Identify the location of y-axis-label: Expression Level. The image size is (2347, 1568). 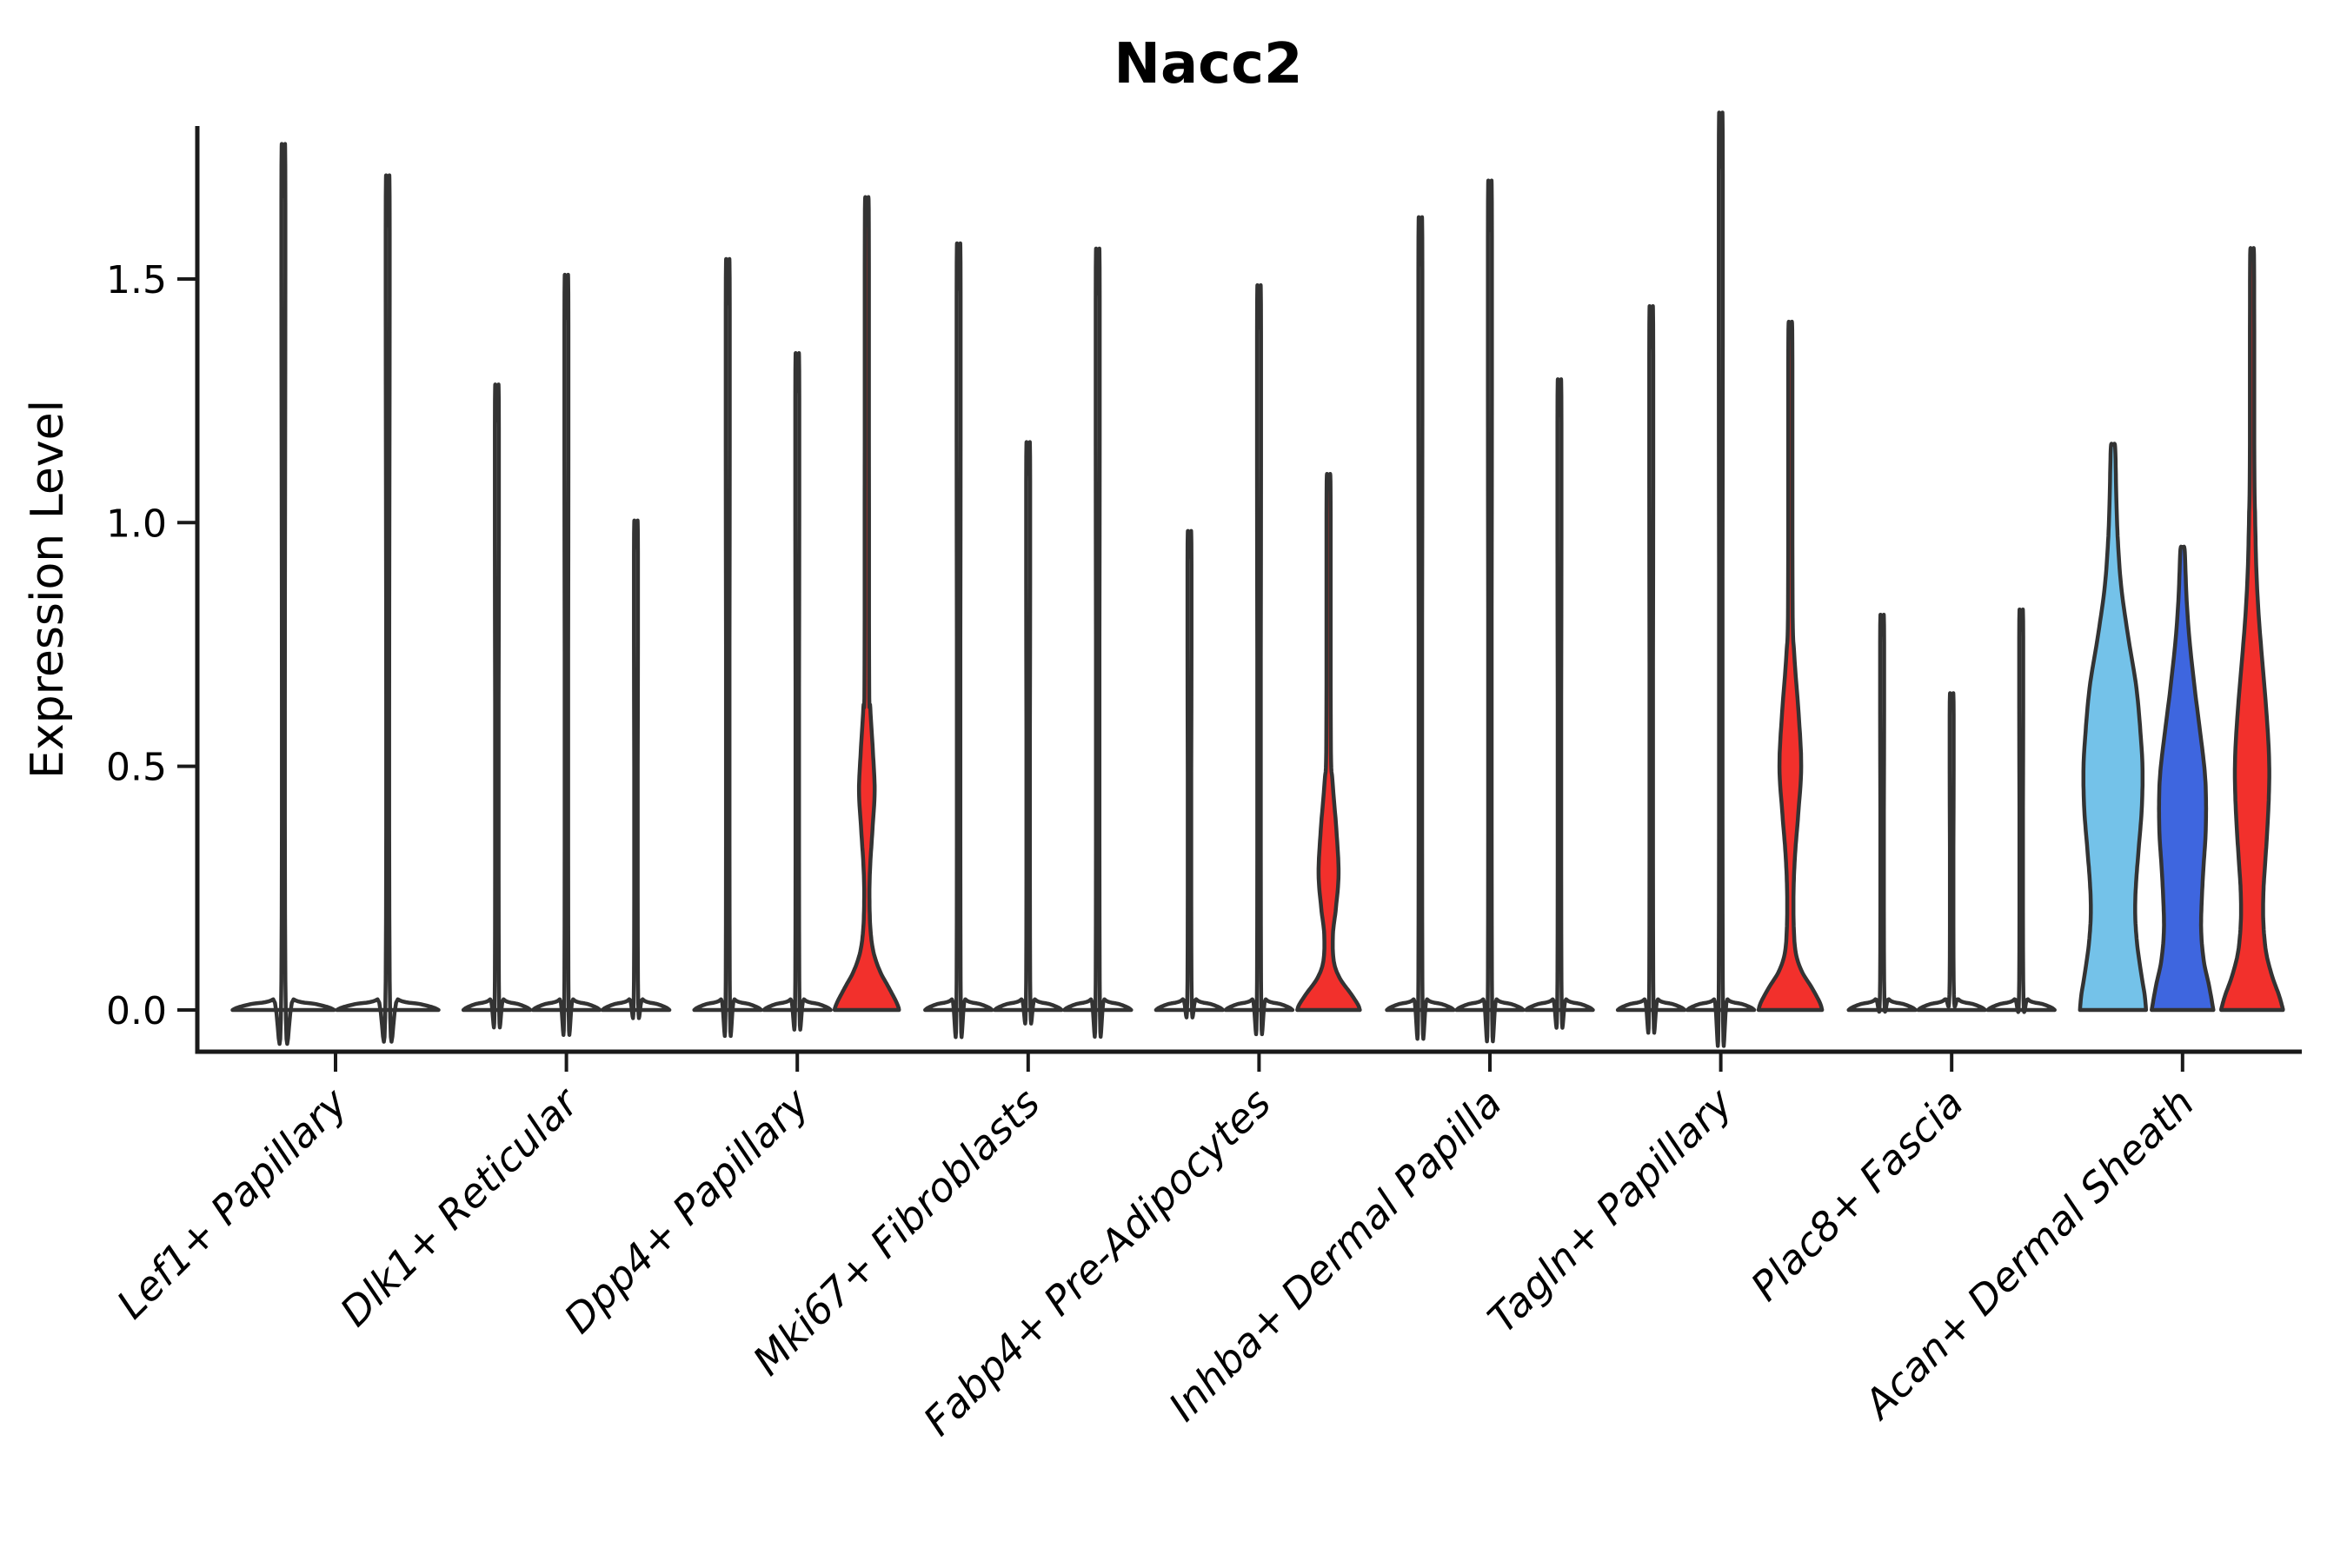
(48, 589).